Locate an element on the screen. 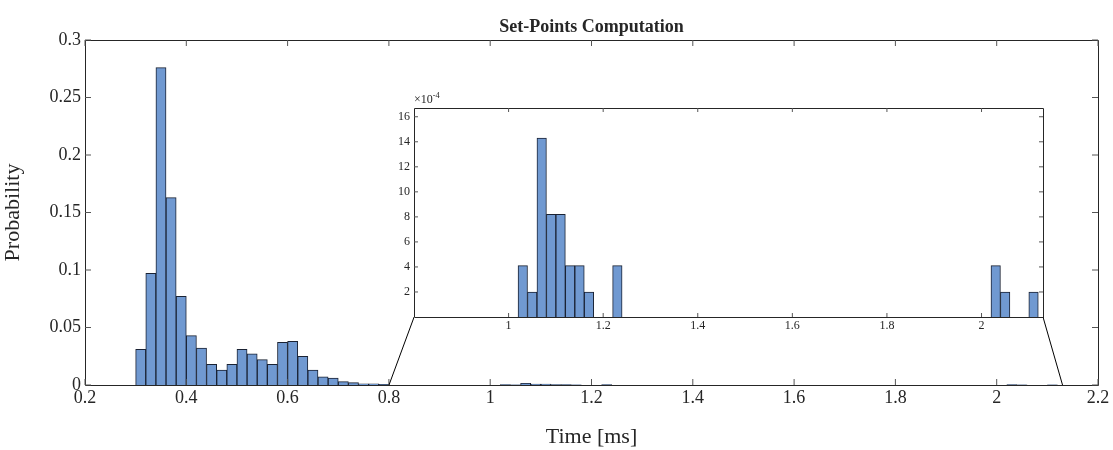  y-tick-label: 10 is located at coordinates (404, 191).